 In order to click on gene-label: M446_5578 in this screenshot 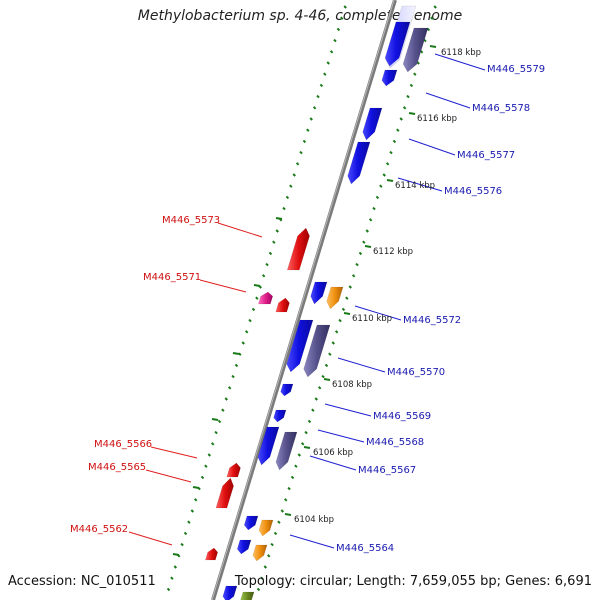, I will do `click(501, 108)`.